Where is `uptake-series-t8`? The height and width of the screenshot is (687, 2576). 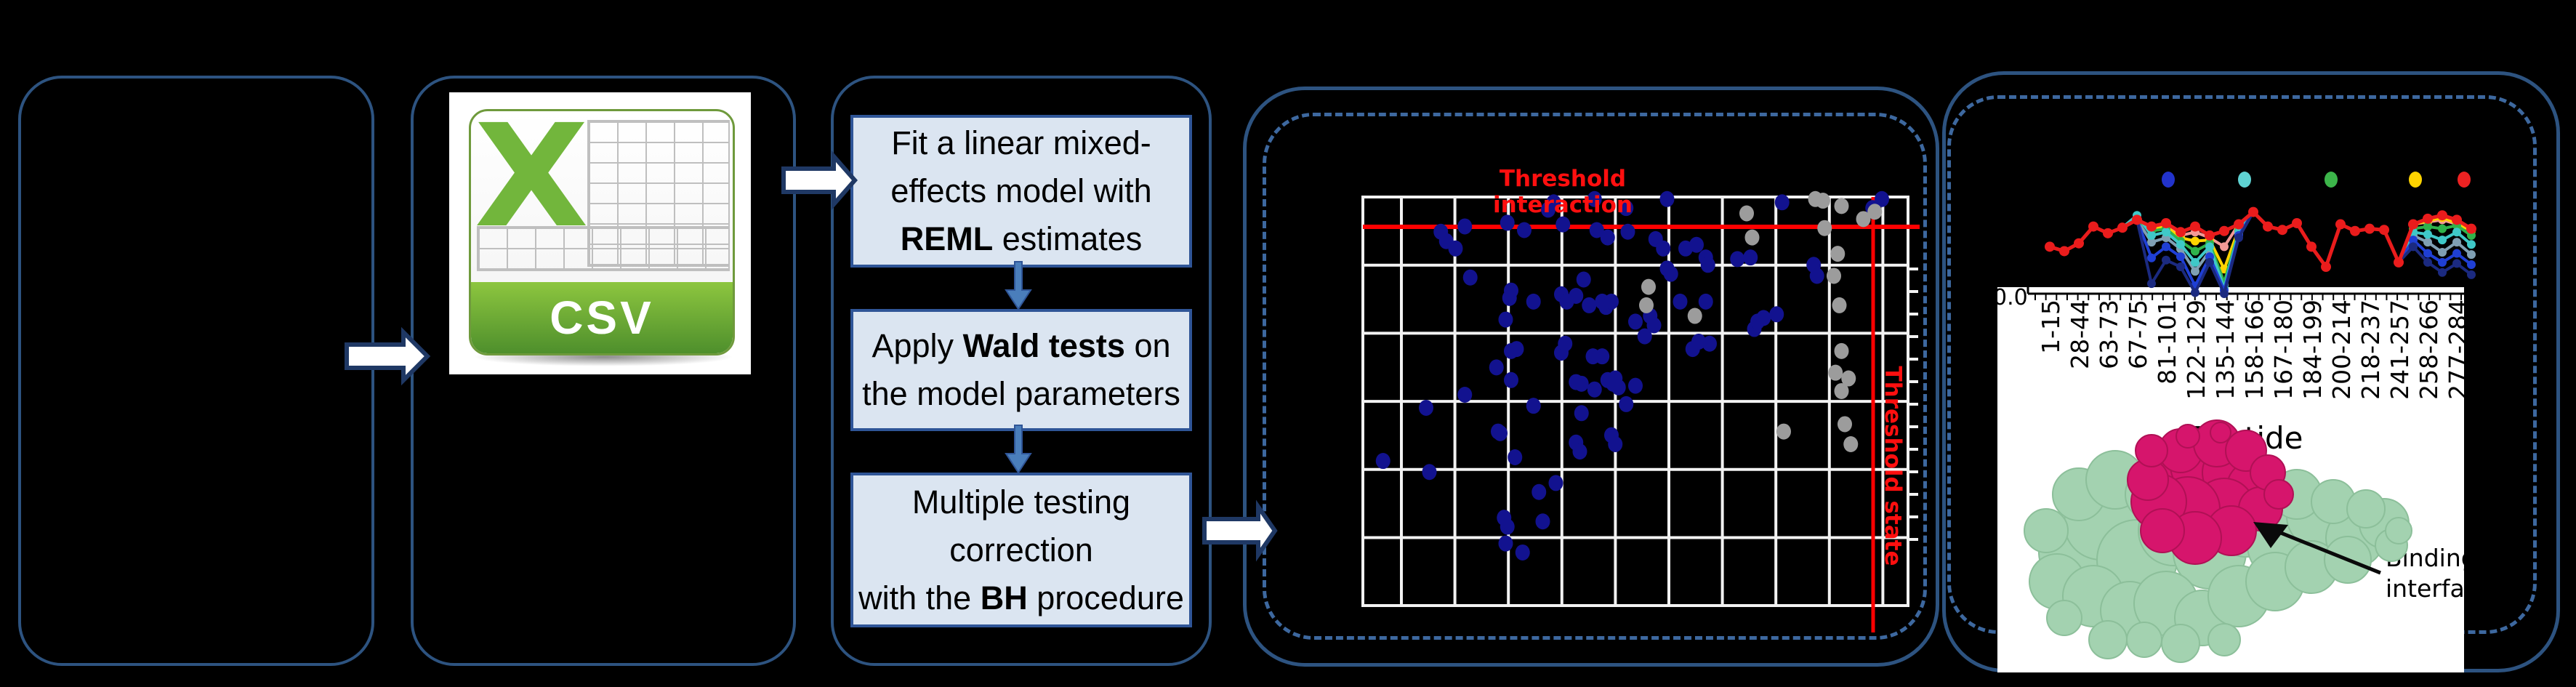 uptake-series-t8 is located at coordinates (2261, 239).